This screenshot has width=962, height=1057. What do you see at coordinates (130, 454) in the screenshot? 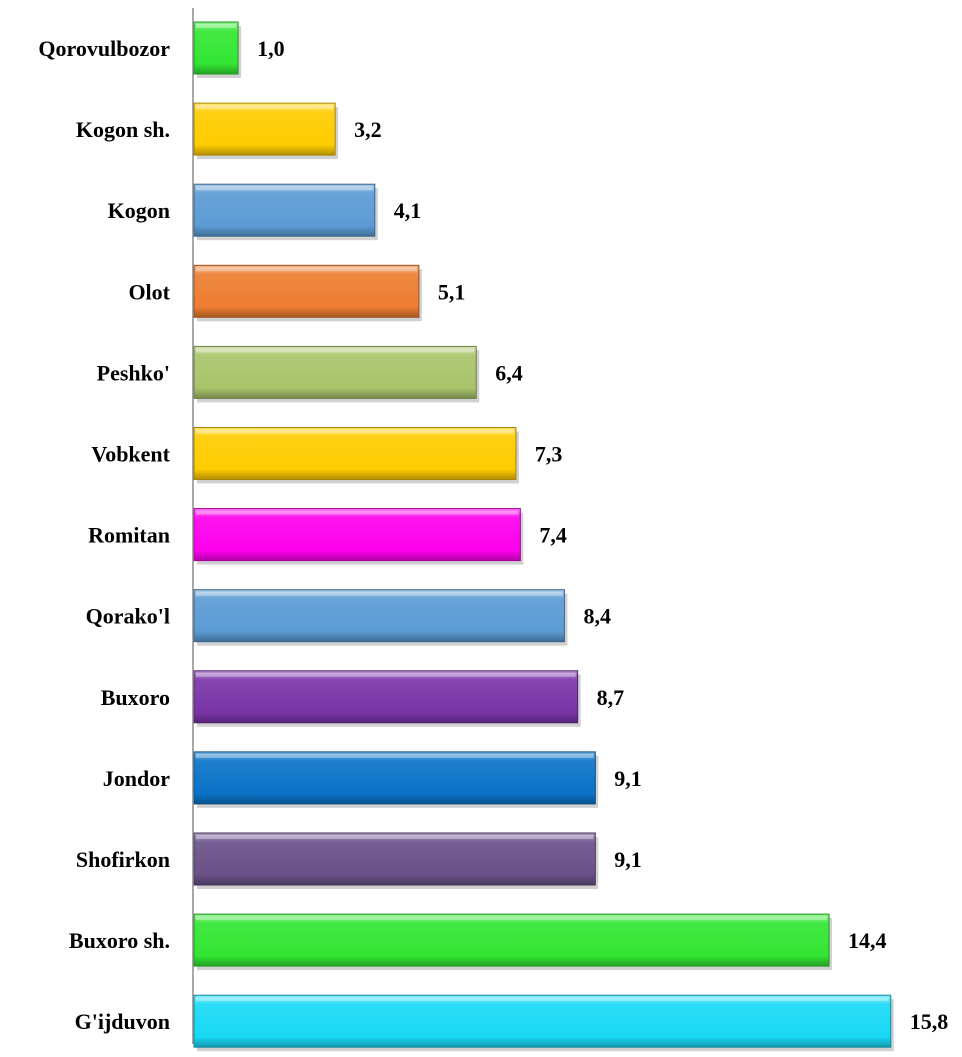
I see `category-label: Vobkent` at bounding box center [130, 454].